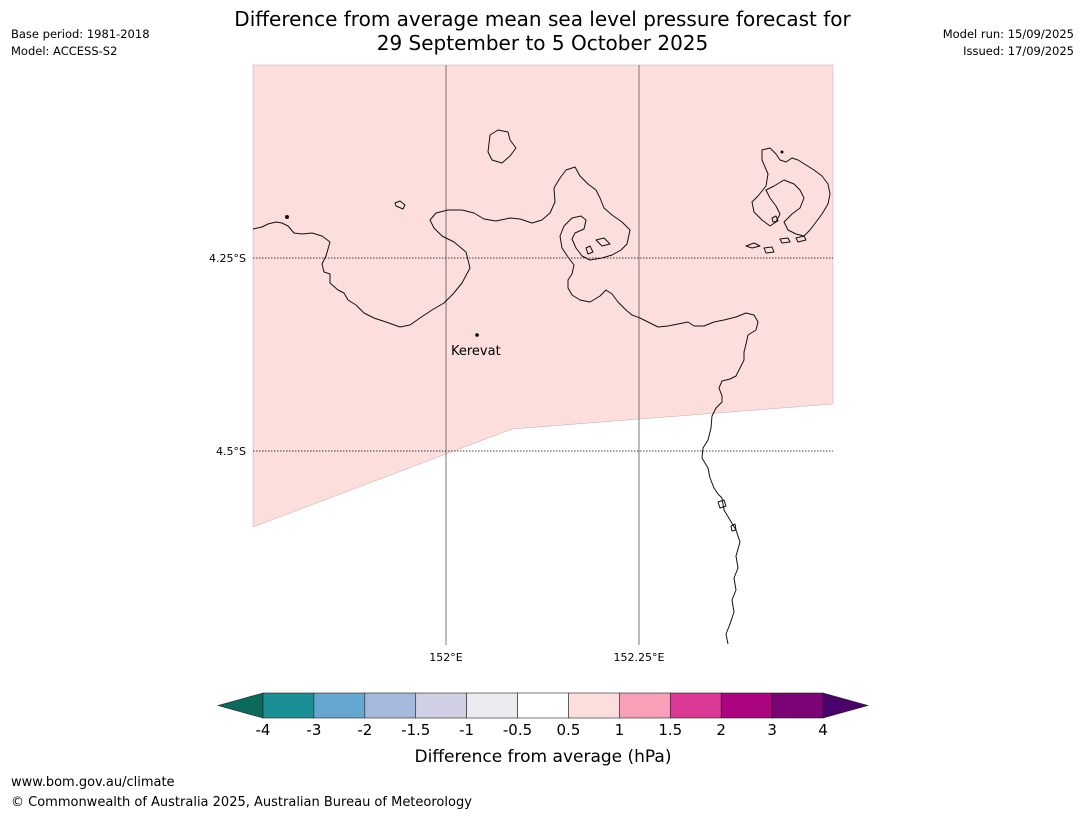 This screenshot has width=1085, height=816. I want to click on footer-url: www.bom.gov.au/climate, so click(93, 782).